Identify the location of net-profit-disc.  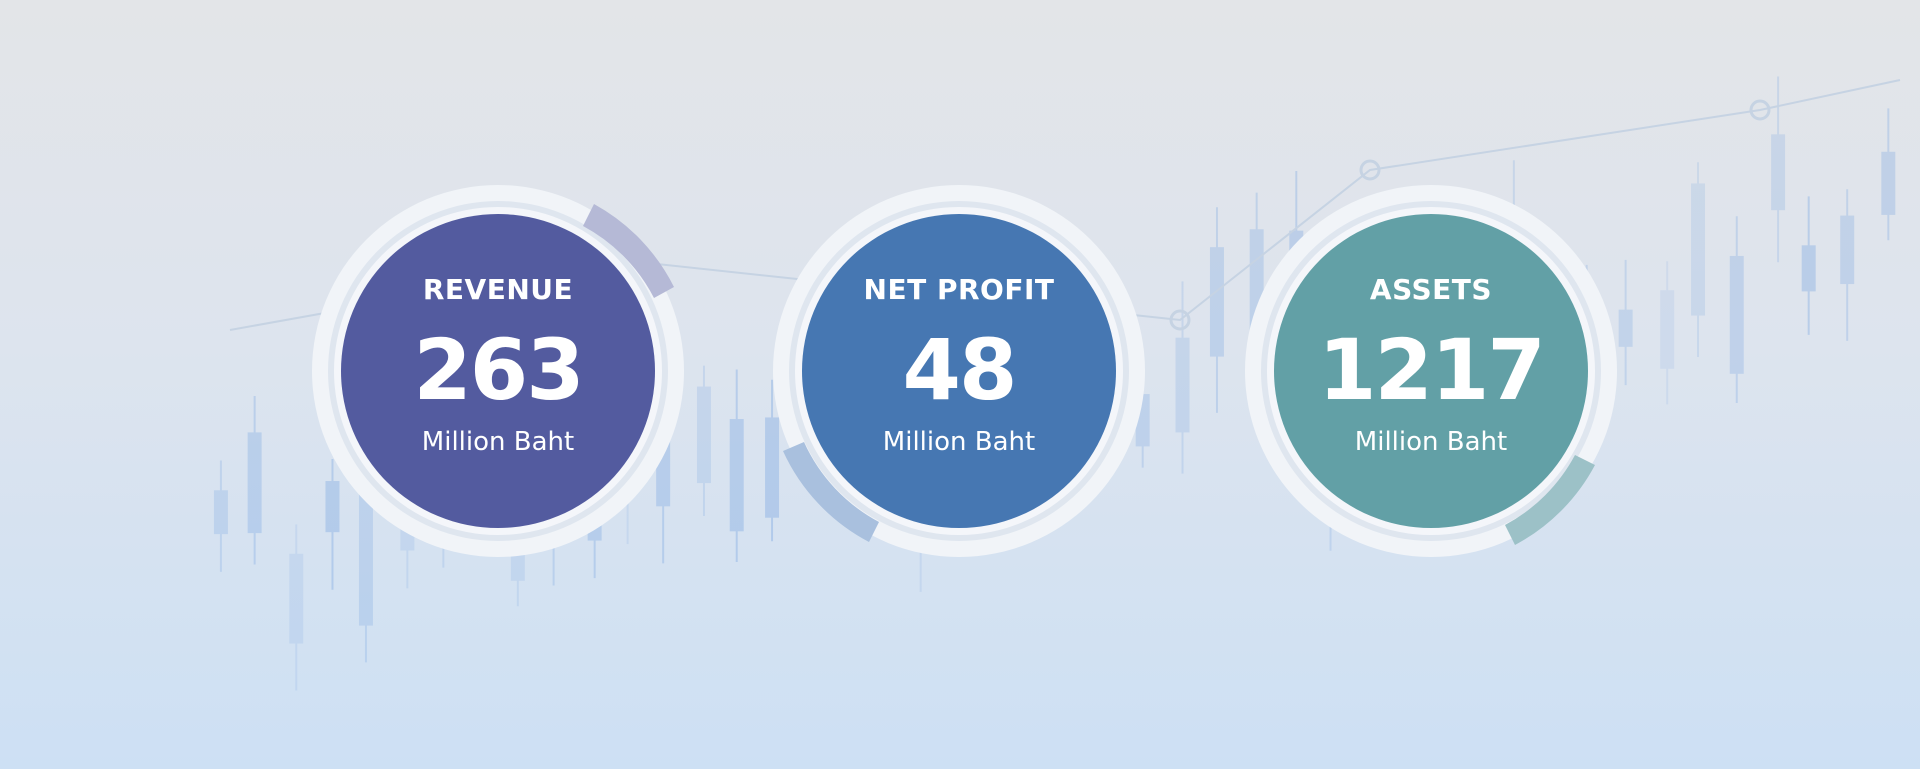
(959, 371).